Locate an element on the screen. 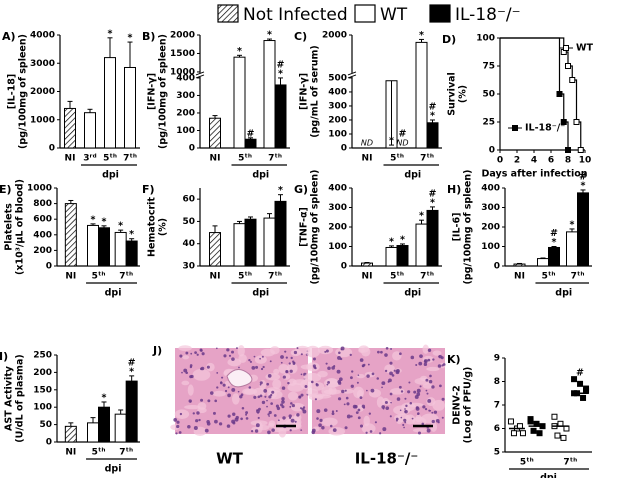 This screenshot has width=618, height=478. x-tick-label: 2 is located at coordinates (517, 161).